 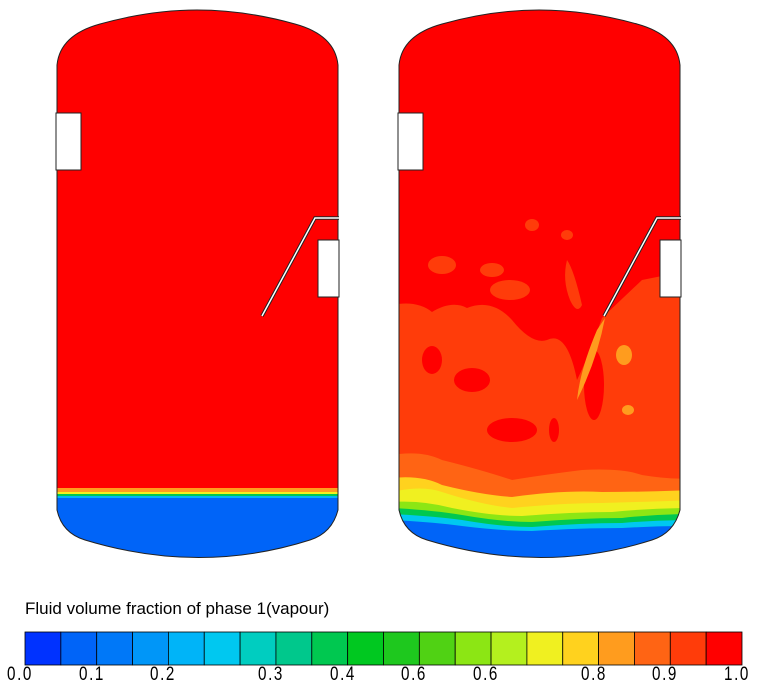 I want to click on colorbar-tick-label: 0.4, so click(x=342, y=674).